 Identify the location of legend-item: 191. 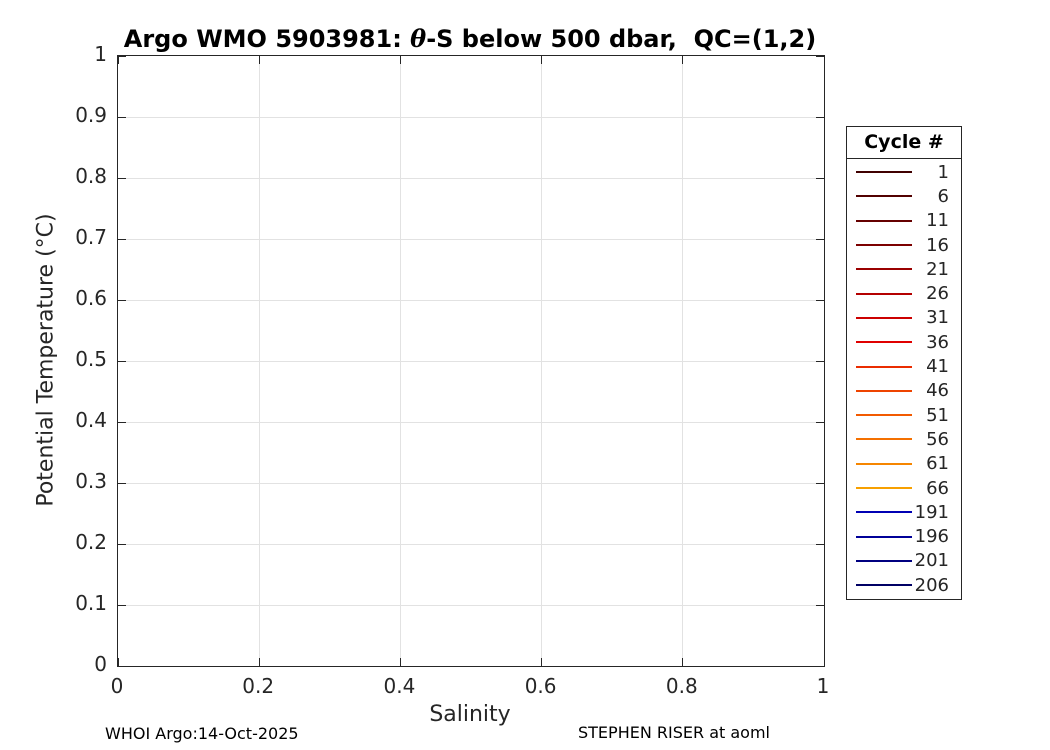
(904, 512).